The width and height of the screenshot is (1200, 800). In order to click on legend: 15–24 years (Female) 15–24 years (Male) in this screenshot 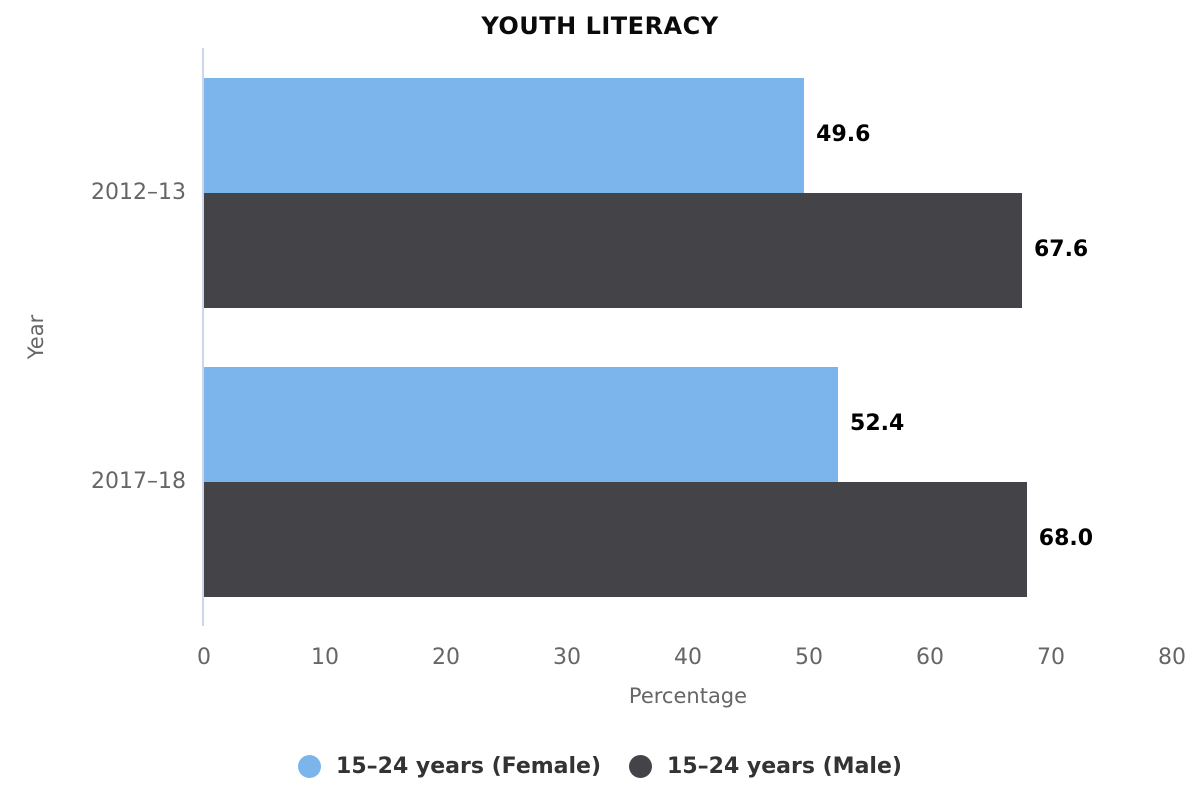, I will do `click(600, 766)`.